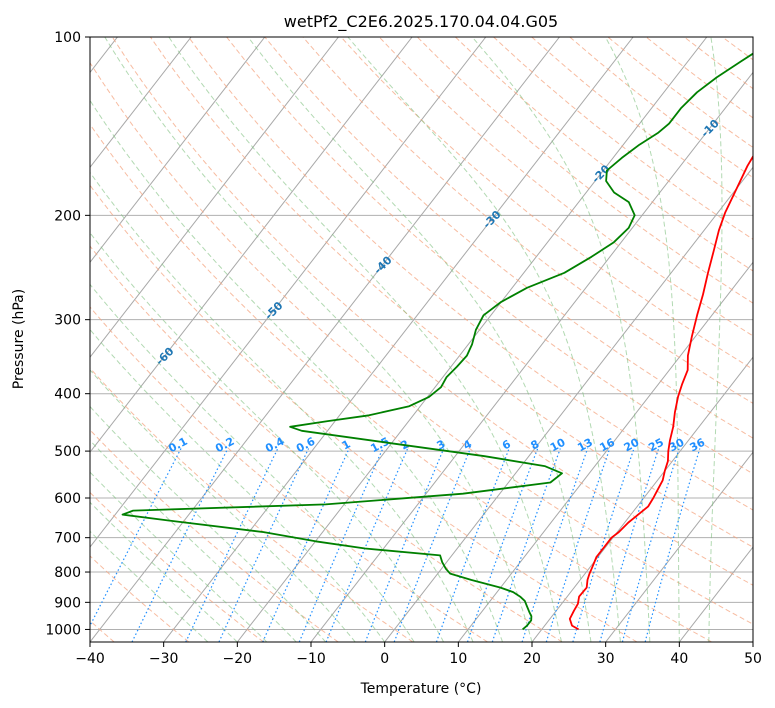 Image resolution: width=775 pixels, height=708 pixels. I want to click on x-axis-label: Temperature (°C), so click(421, 689).